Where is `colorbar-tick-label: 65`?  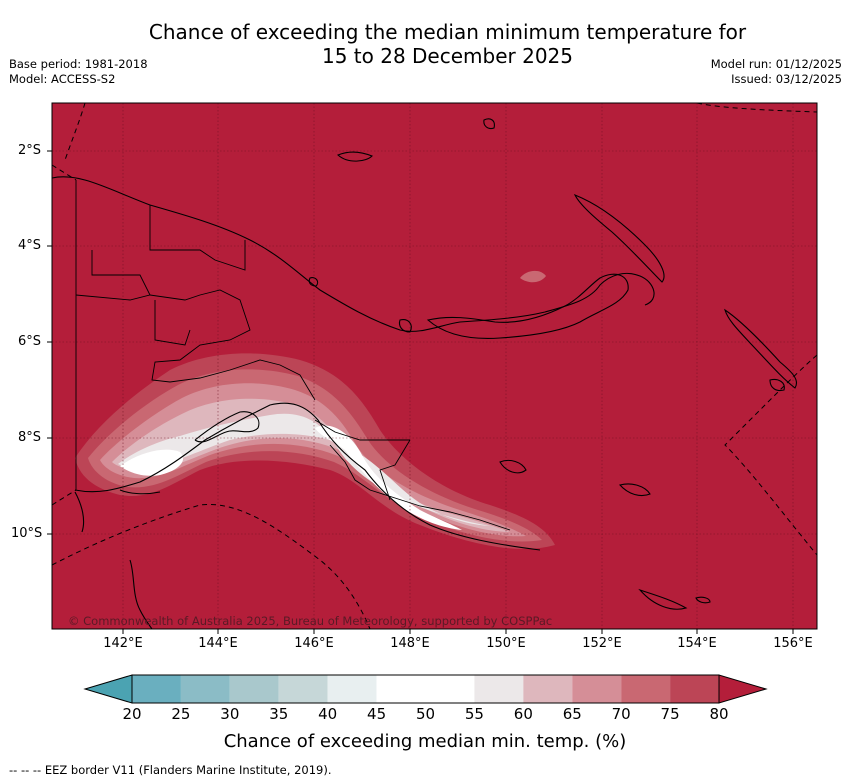
colorbar-tick-label: 65 is located at coordinates (572, 714).